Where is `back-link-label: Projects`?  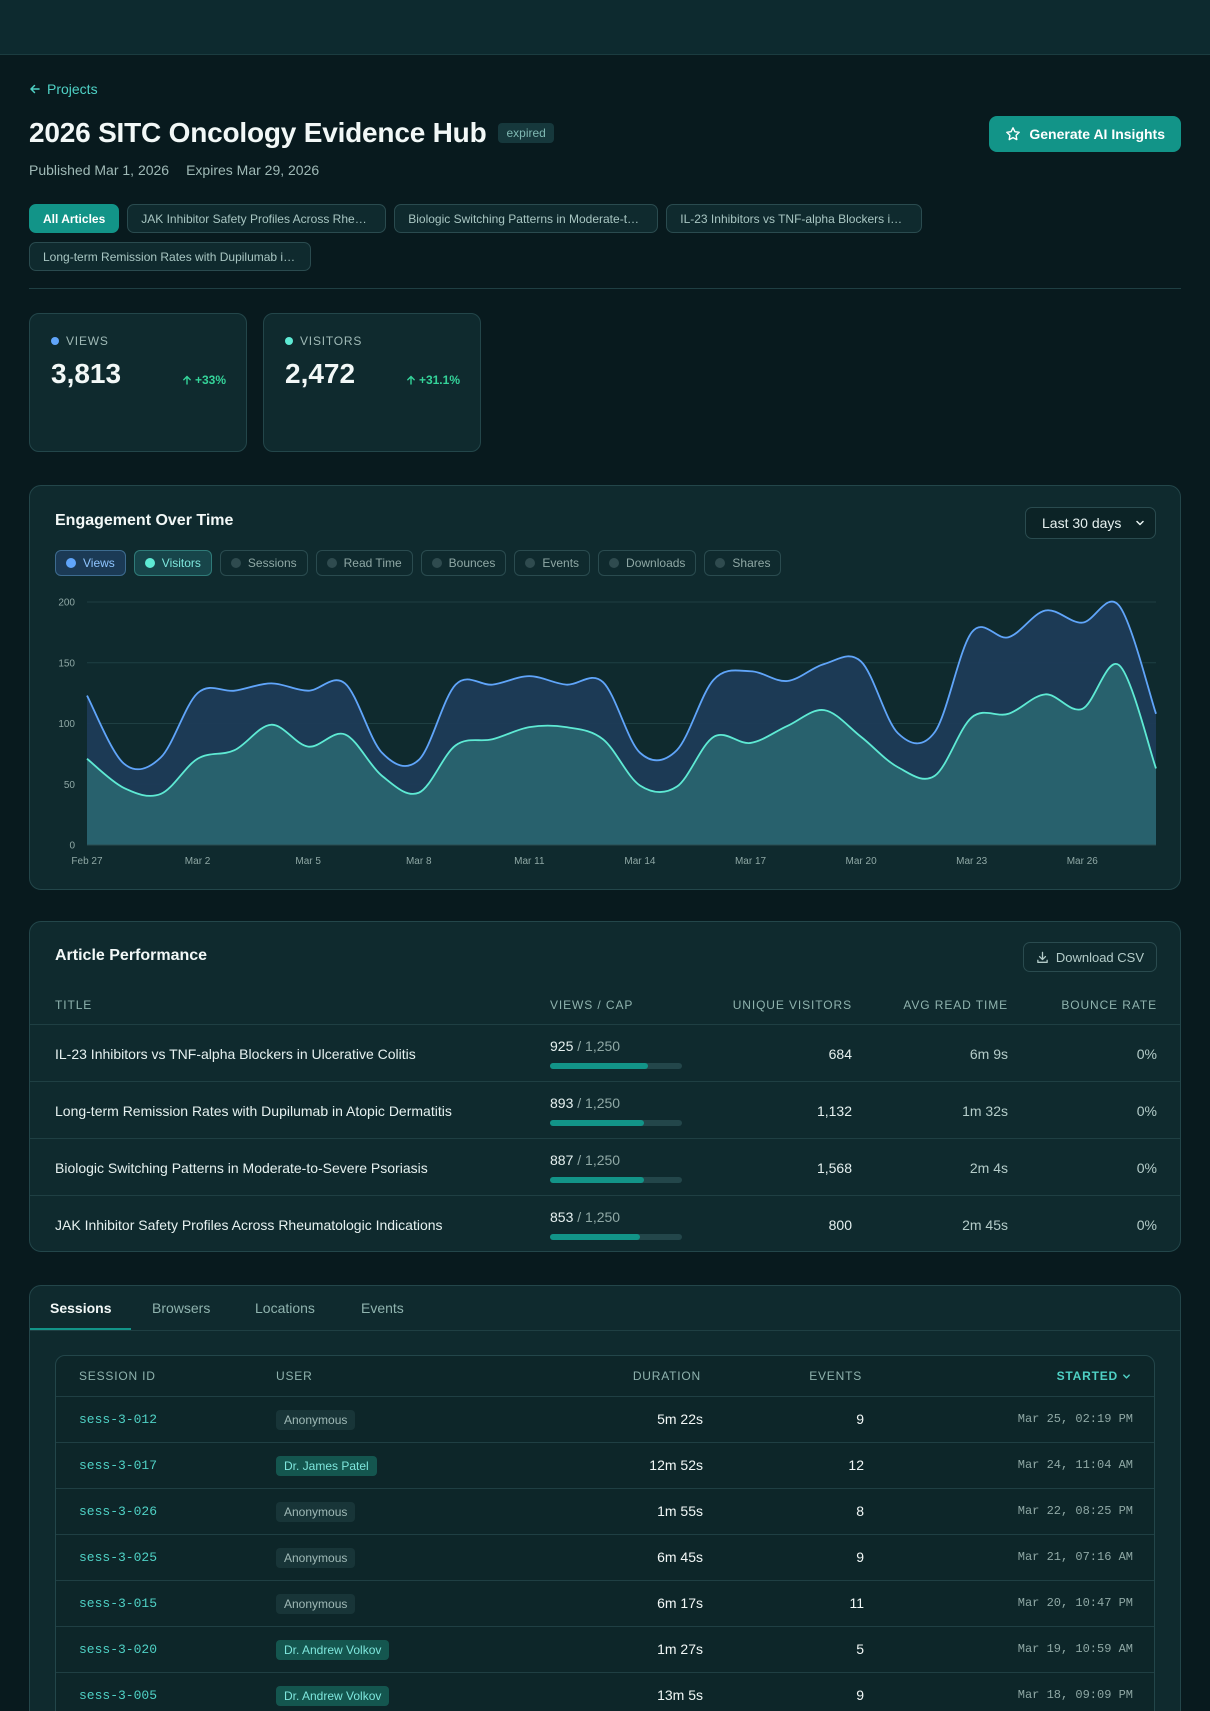 back-link-label: Projects is located at coordinates (72, 89).